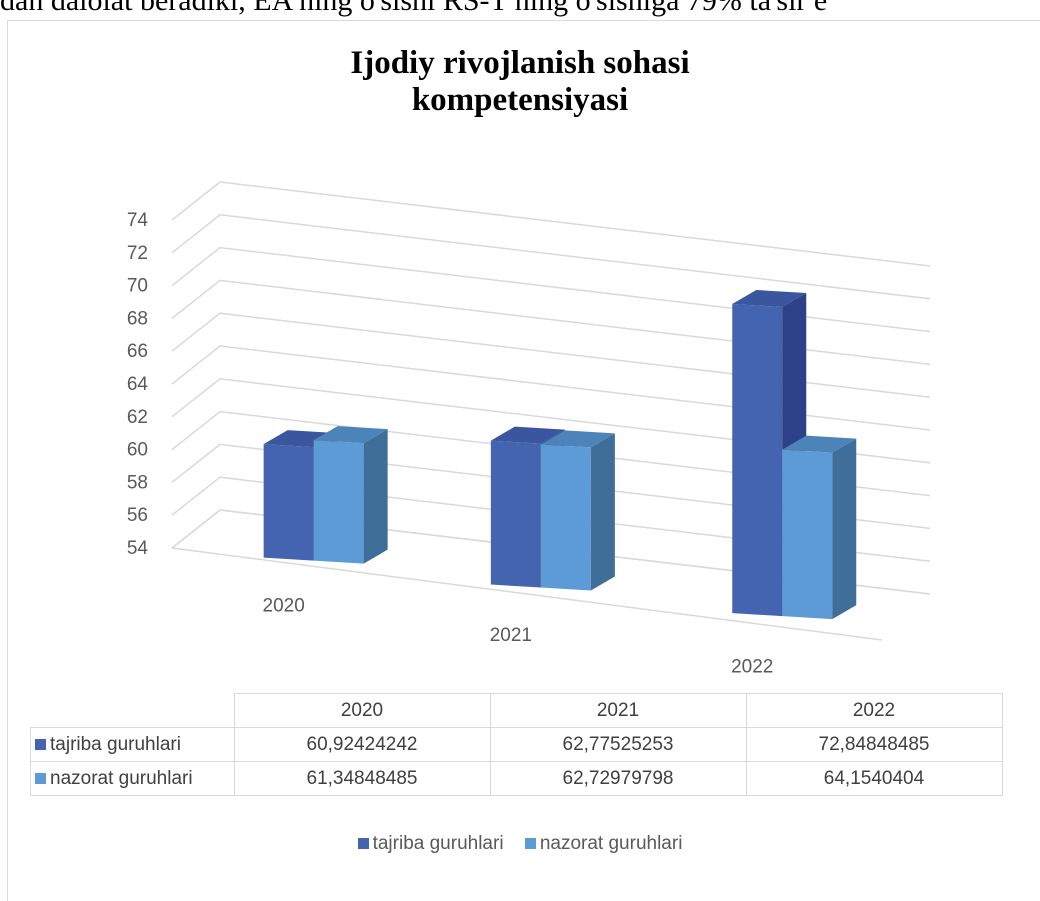 This screenshot has width=1040, height=901. What do you see at coordinates (752, 666) in the screenshot?
I see `category-label: 2022` at bounding box center [752, 666].